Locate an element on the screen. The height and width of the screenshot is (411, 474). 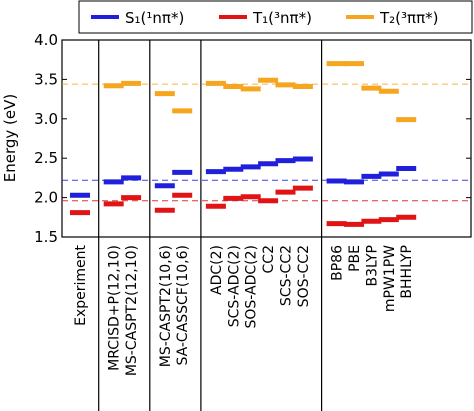
legend-label-s1: S₁(¹nπ*) is located at coordinates (154, 18).